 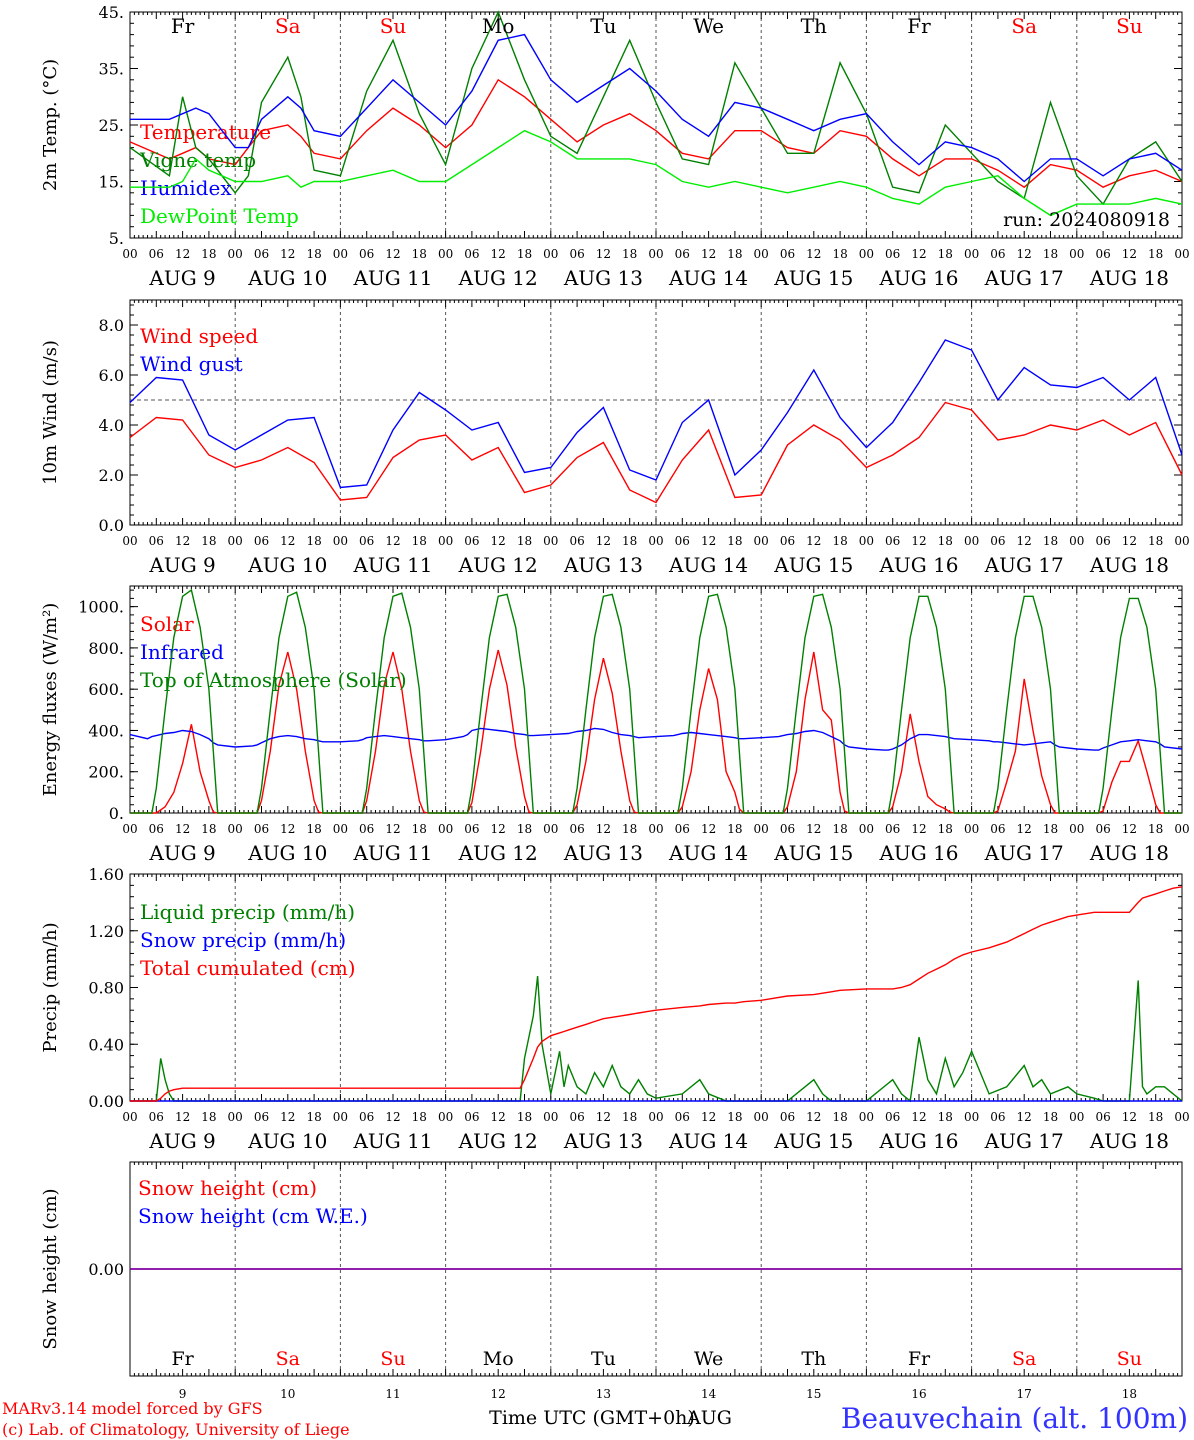 I want to click on y-tick-label: 1000., so click(x=101, y=607).